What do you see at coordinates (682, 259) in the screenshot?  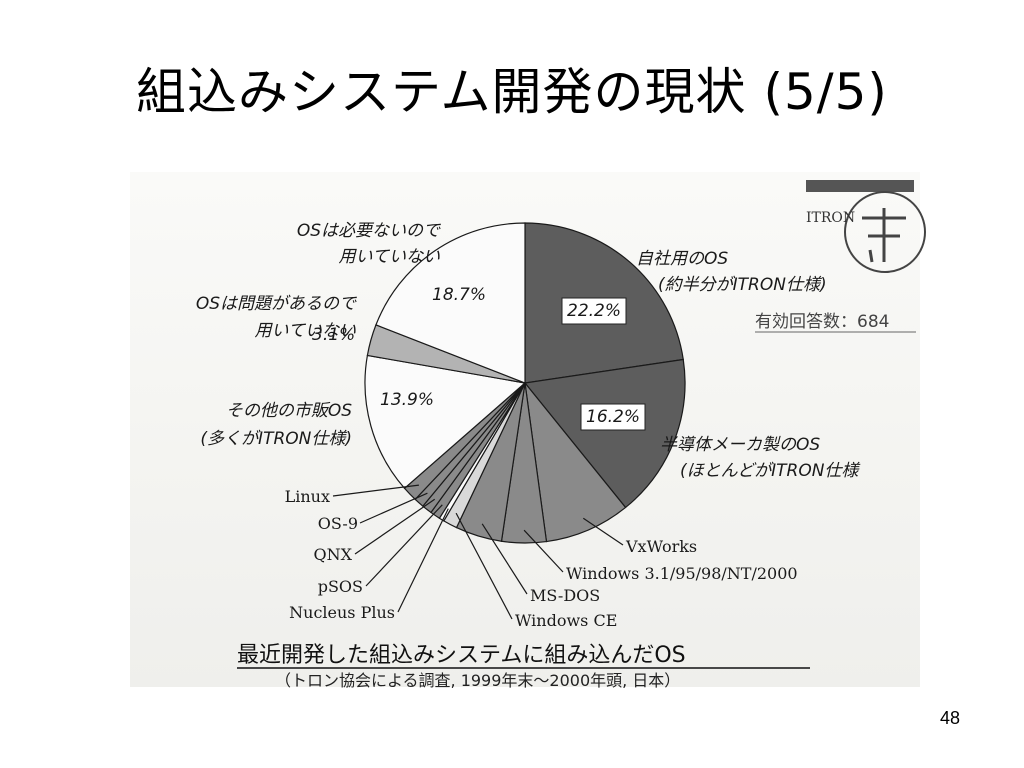 I see `slice-label: 自社用のOS` at bounding box center [682, 259].